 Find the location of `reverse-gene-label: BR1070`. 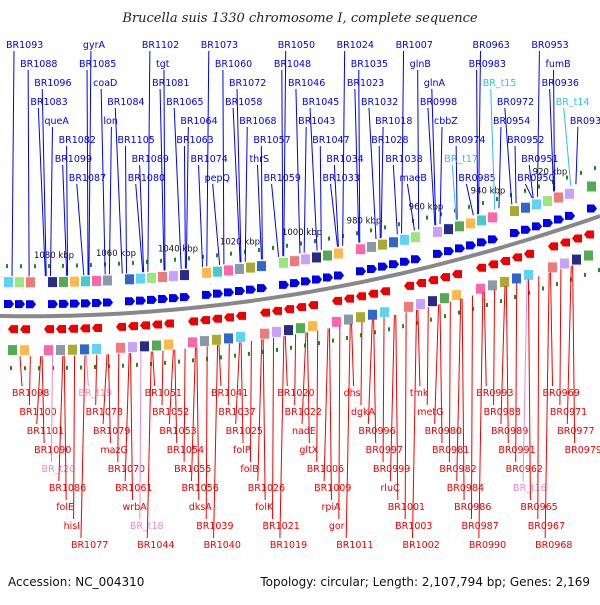

reverse-gene-label: BR1070 is located at coordinates (126, 469).